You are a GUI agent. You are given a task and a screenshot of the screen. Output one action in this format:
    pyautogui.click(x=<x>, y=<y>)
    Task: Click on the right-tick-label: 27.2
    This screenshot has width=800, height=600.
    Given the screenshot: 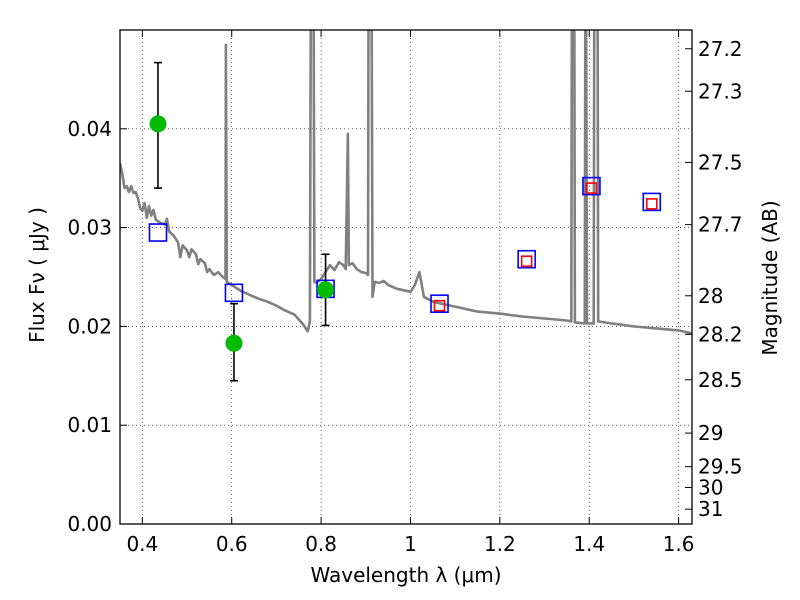 What is the action you would take?
    pyautogui.click(x=720, y=49)
    